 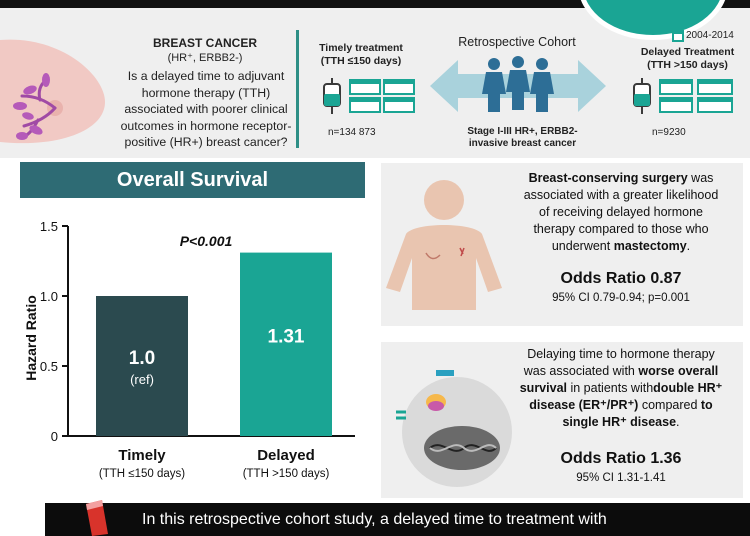 What do you see at coordinates (669, 405) in the screenshot?
I see `receptor-line4-post: compared` at bounding box center [669, 405].